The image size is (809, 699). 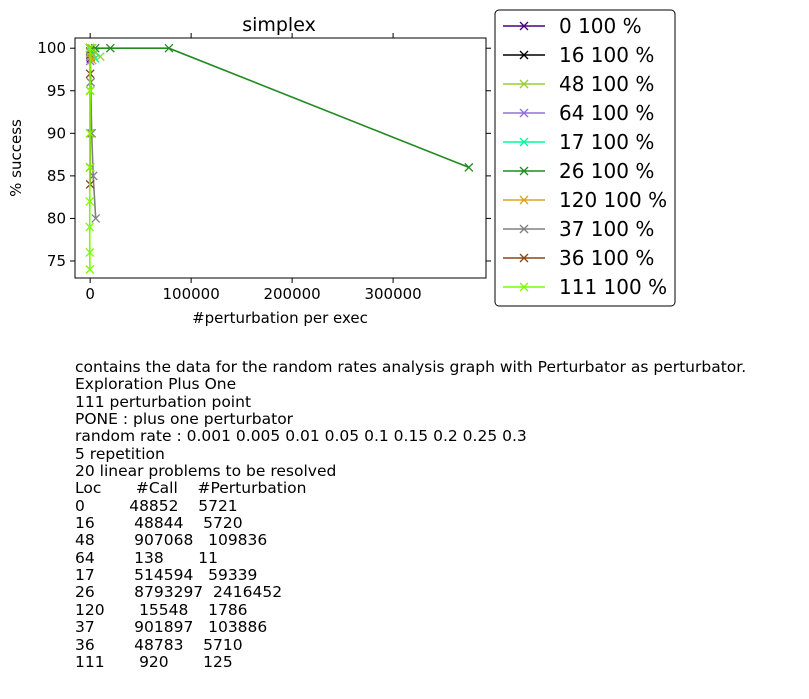 I want to click on x-tick-label: 100000, so click(x=190, y=294).